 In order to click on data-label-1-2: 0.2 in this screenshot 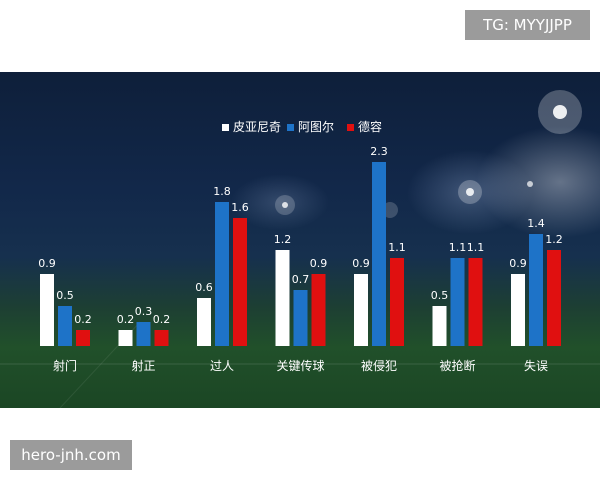, I will do `click(162, 319)`.